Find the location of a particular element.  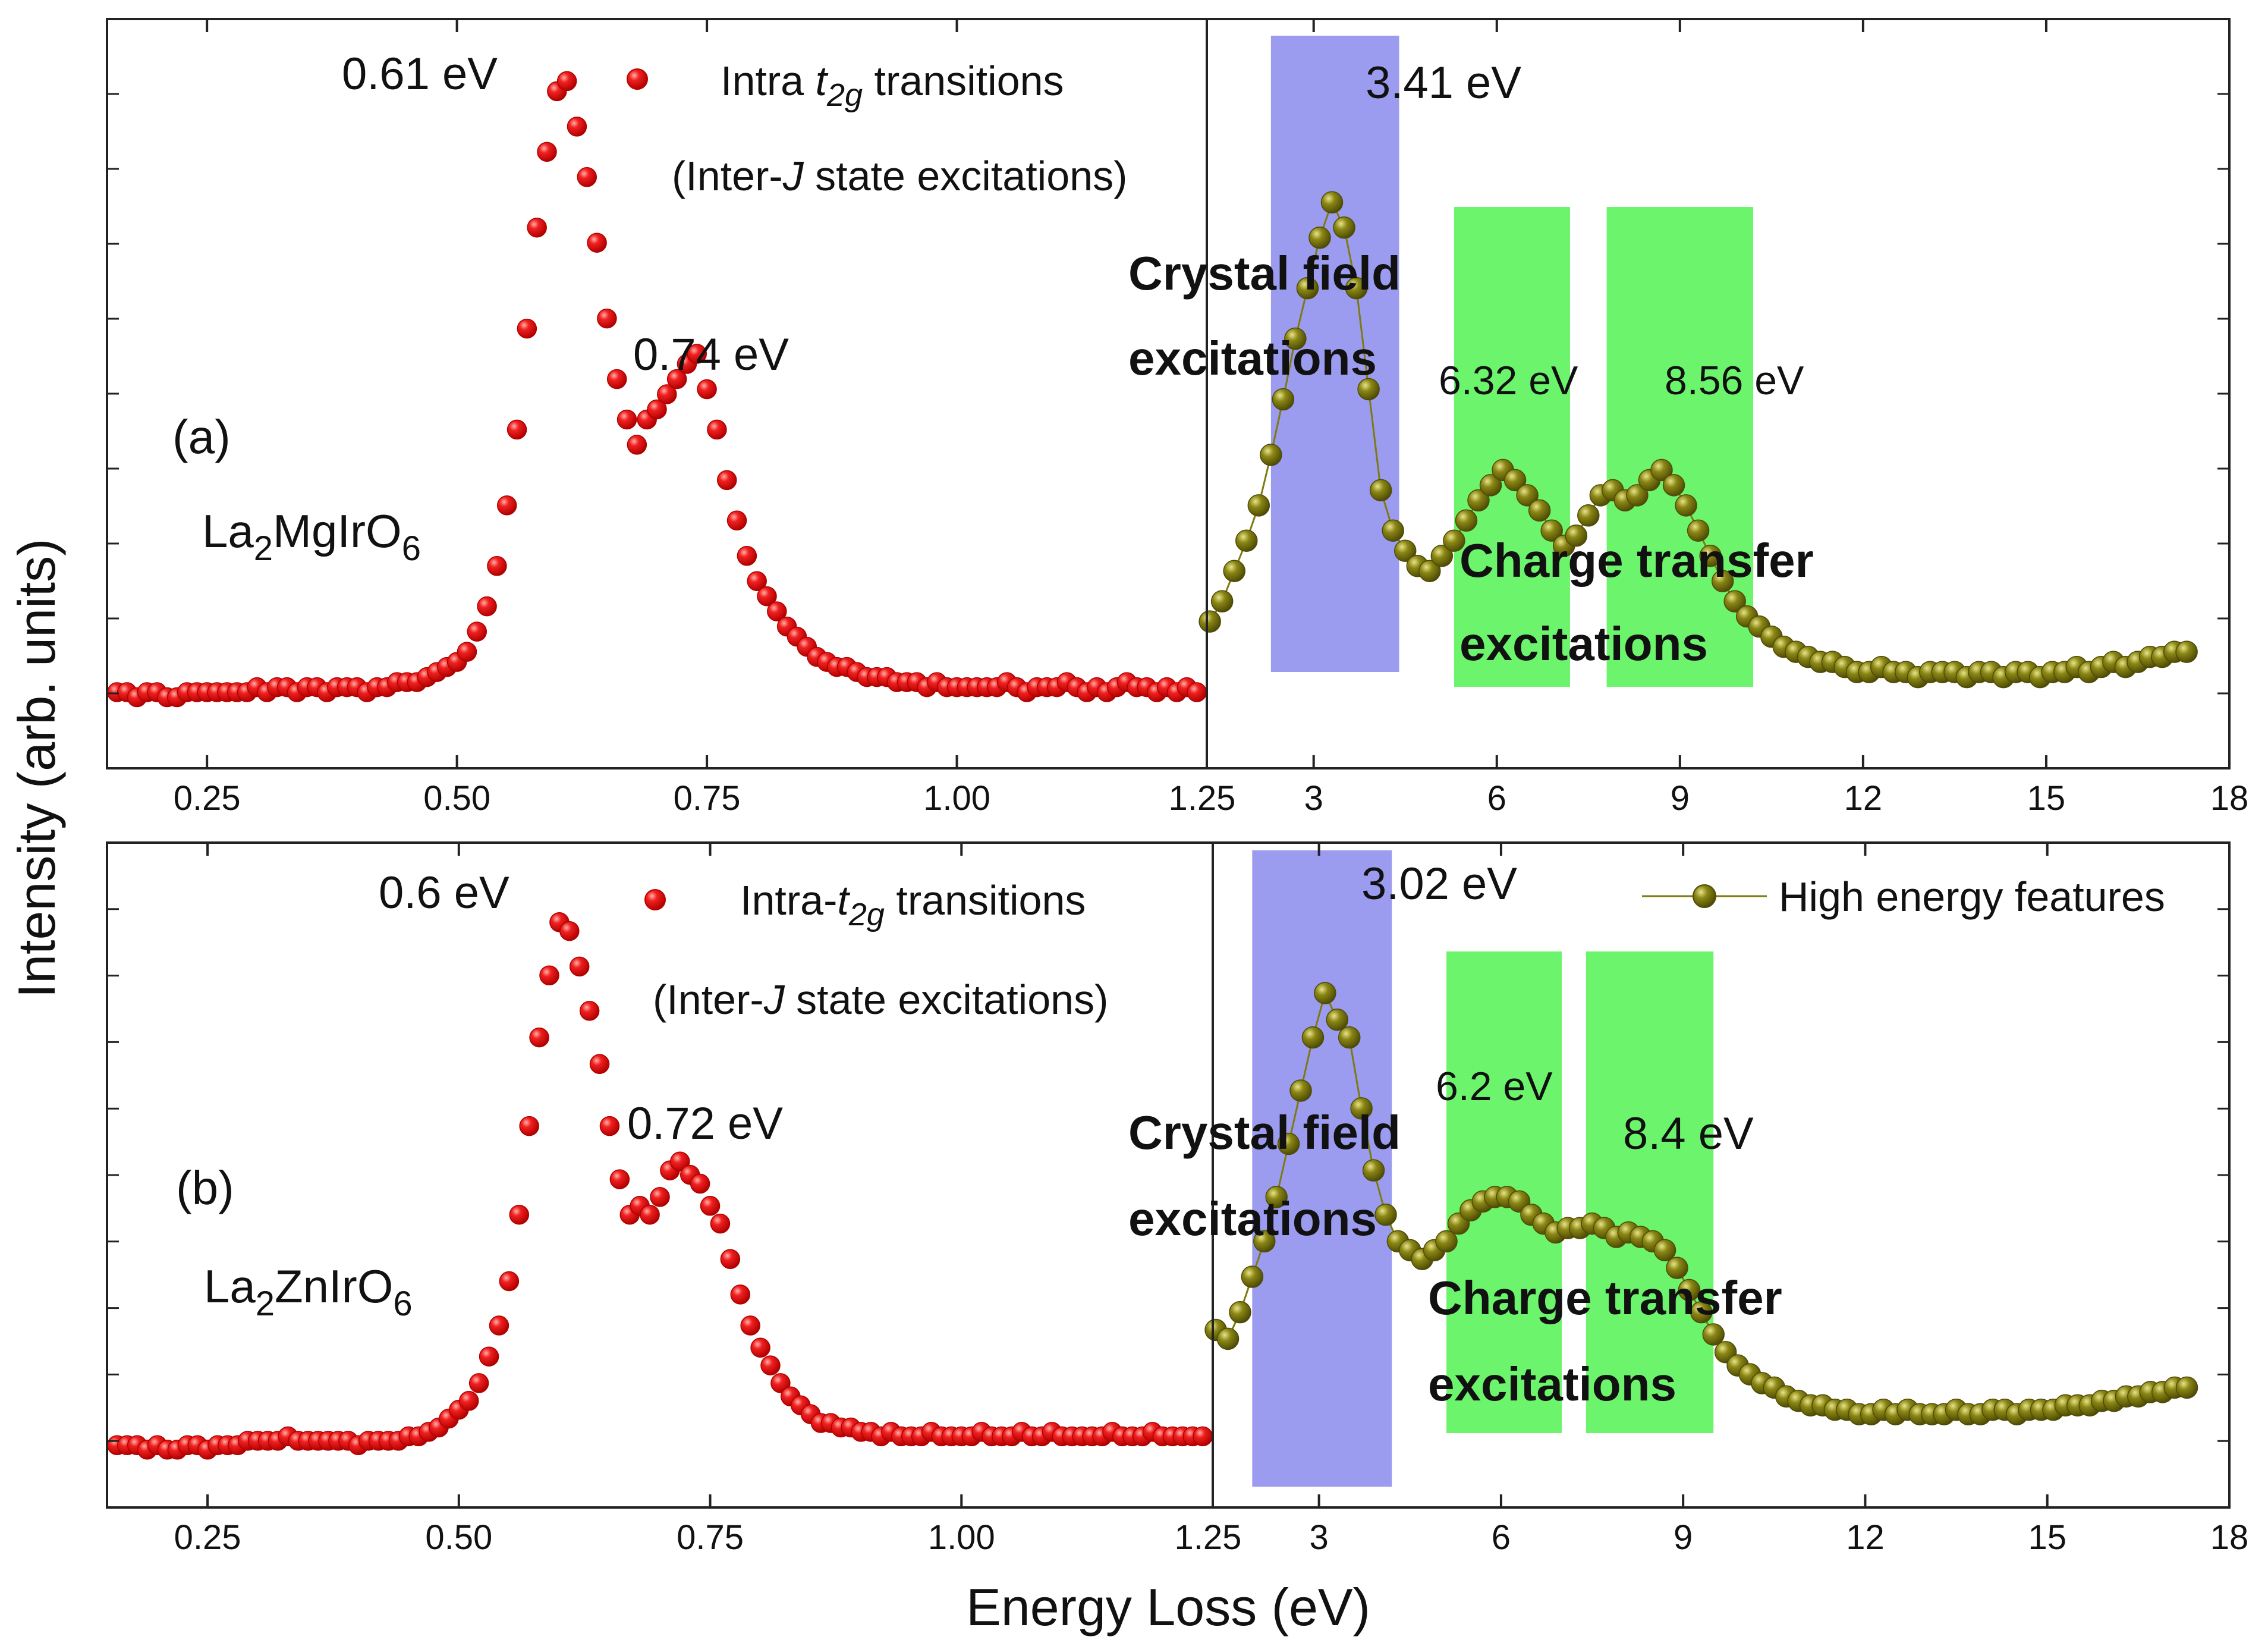

series-b-high is located at coordinates (1701, 1203).